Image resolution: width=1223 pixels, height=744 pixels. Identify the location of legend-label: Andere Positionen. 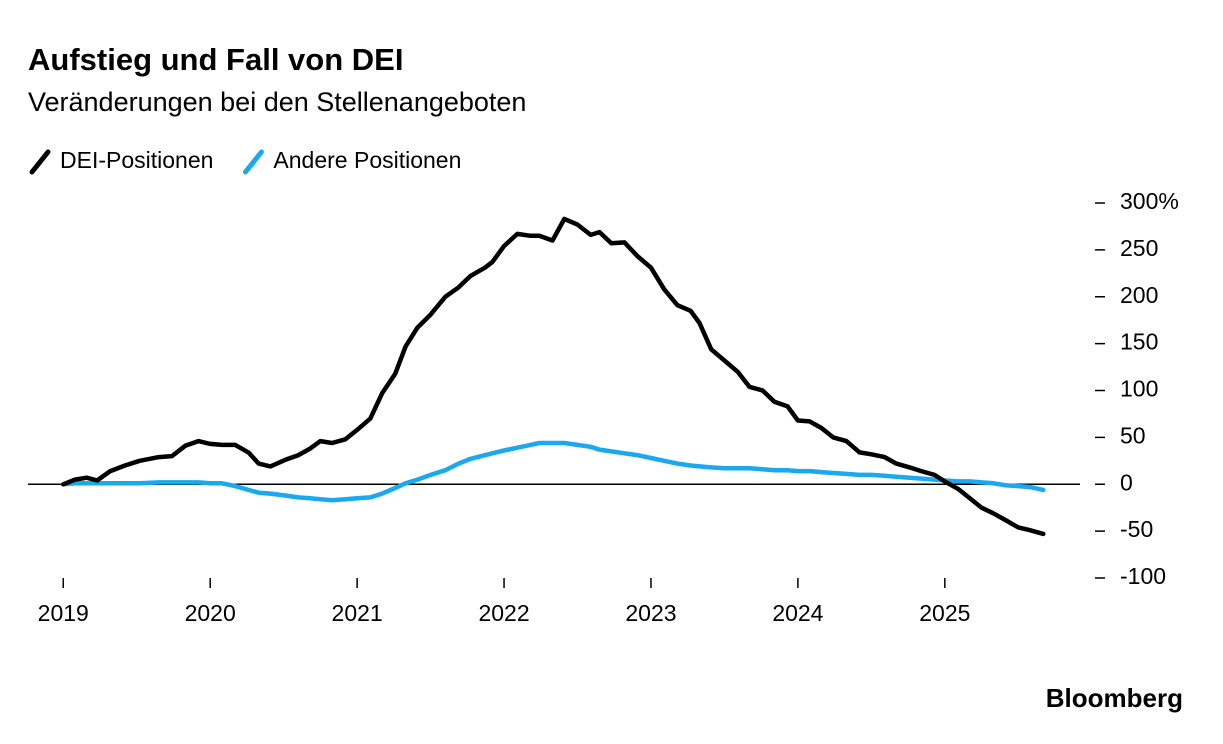
(367, 160).